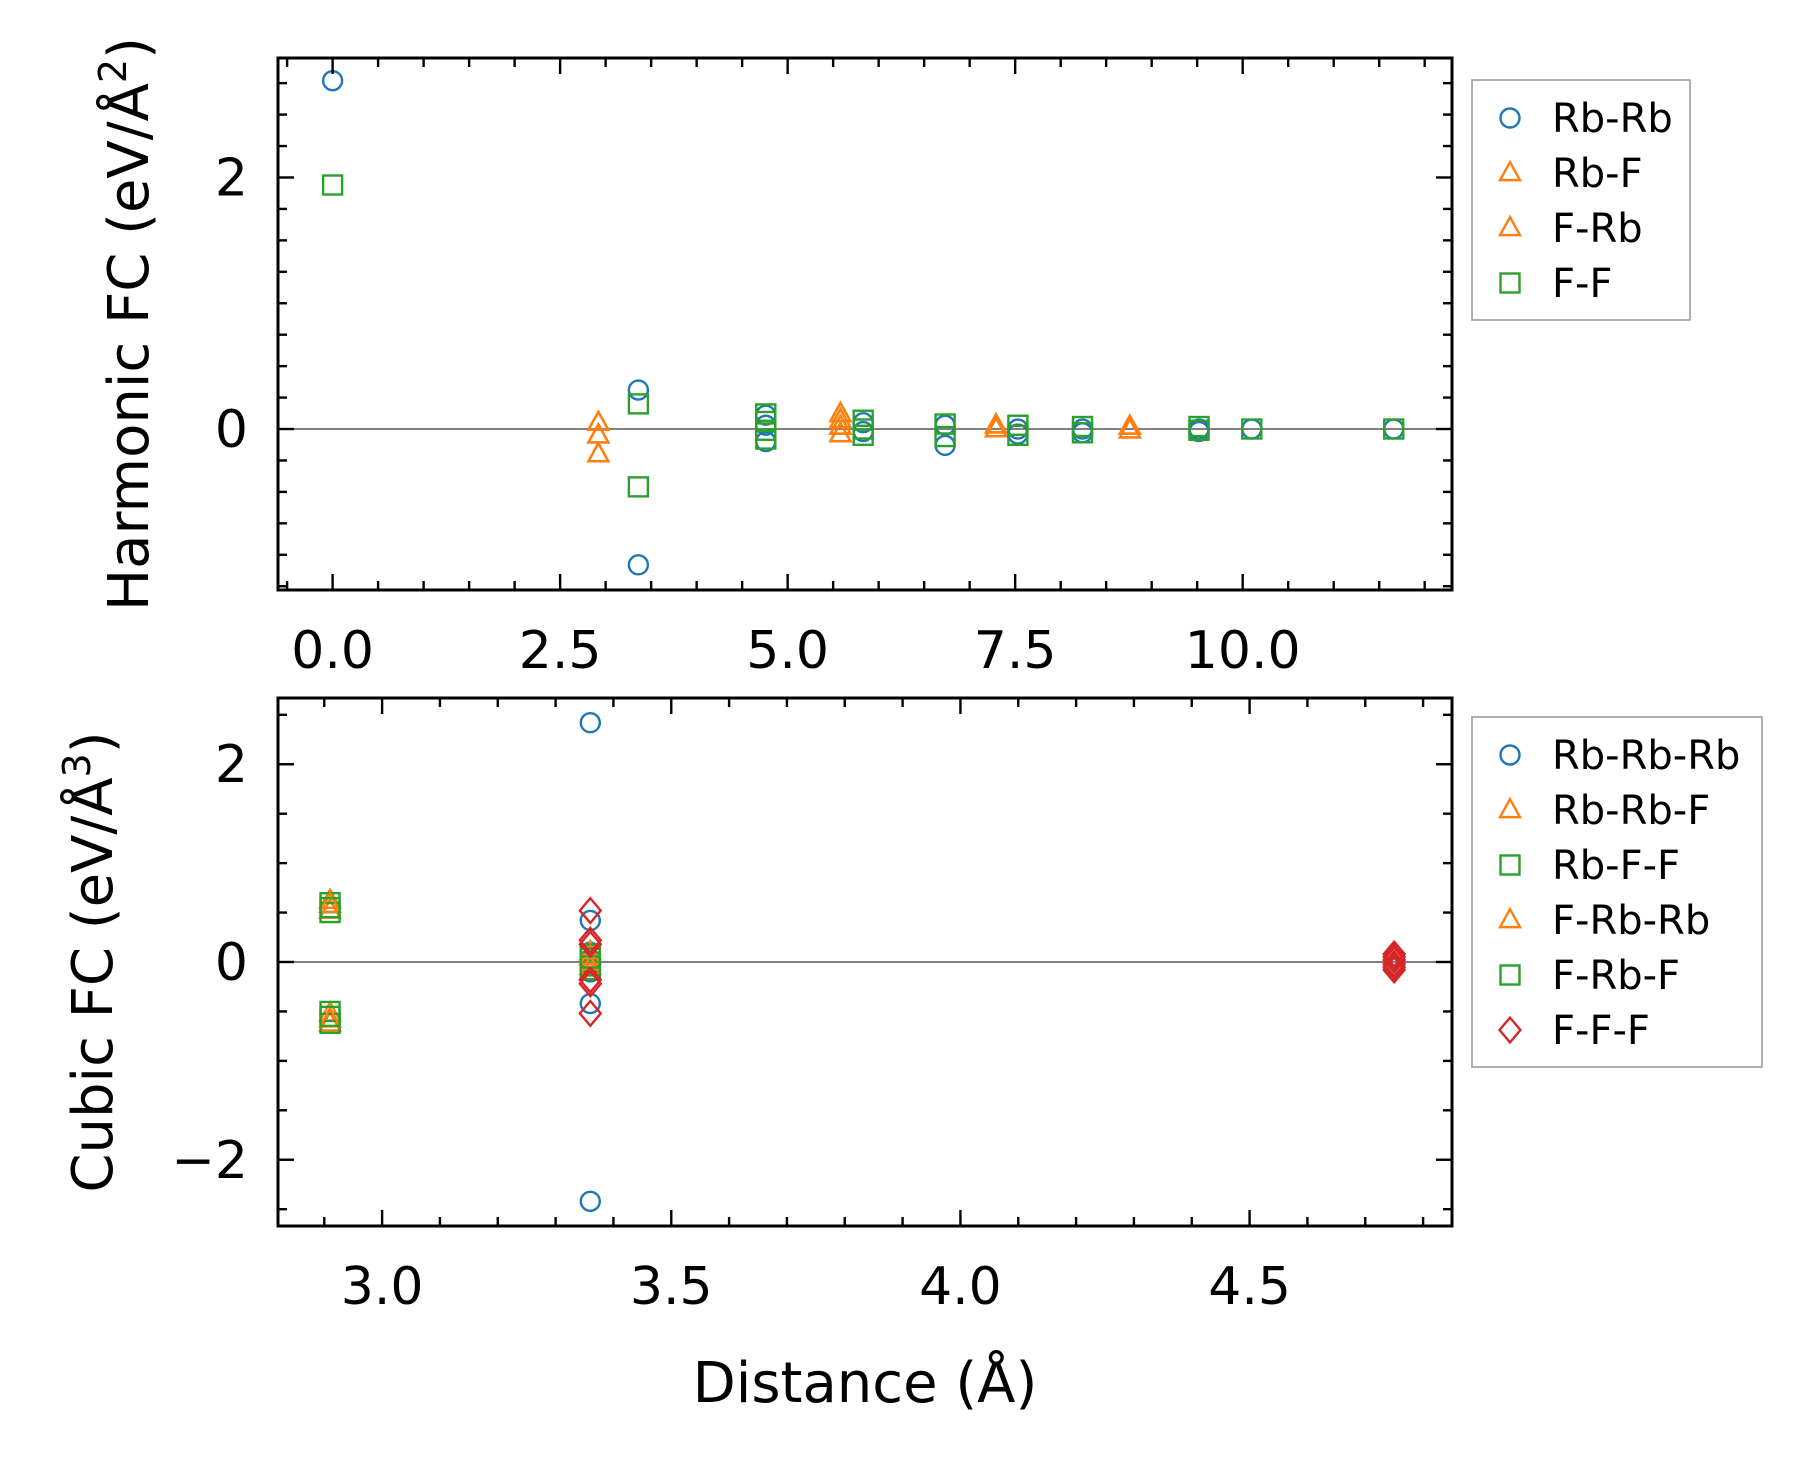 This screenshot has width=1805, height=1460. Describe the element at coordinates (1631, 921) in the screenshot. I see `legend-label-f-rb-rb: F-Rb-Rb` at that location.